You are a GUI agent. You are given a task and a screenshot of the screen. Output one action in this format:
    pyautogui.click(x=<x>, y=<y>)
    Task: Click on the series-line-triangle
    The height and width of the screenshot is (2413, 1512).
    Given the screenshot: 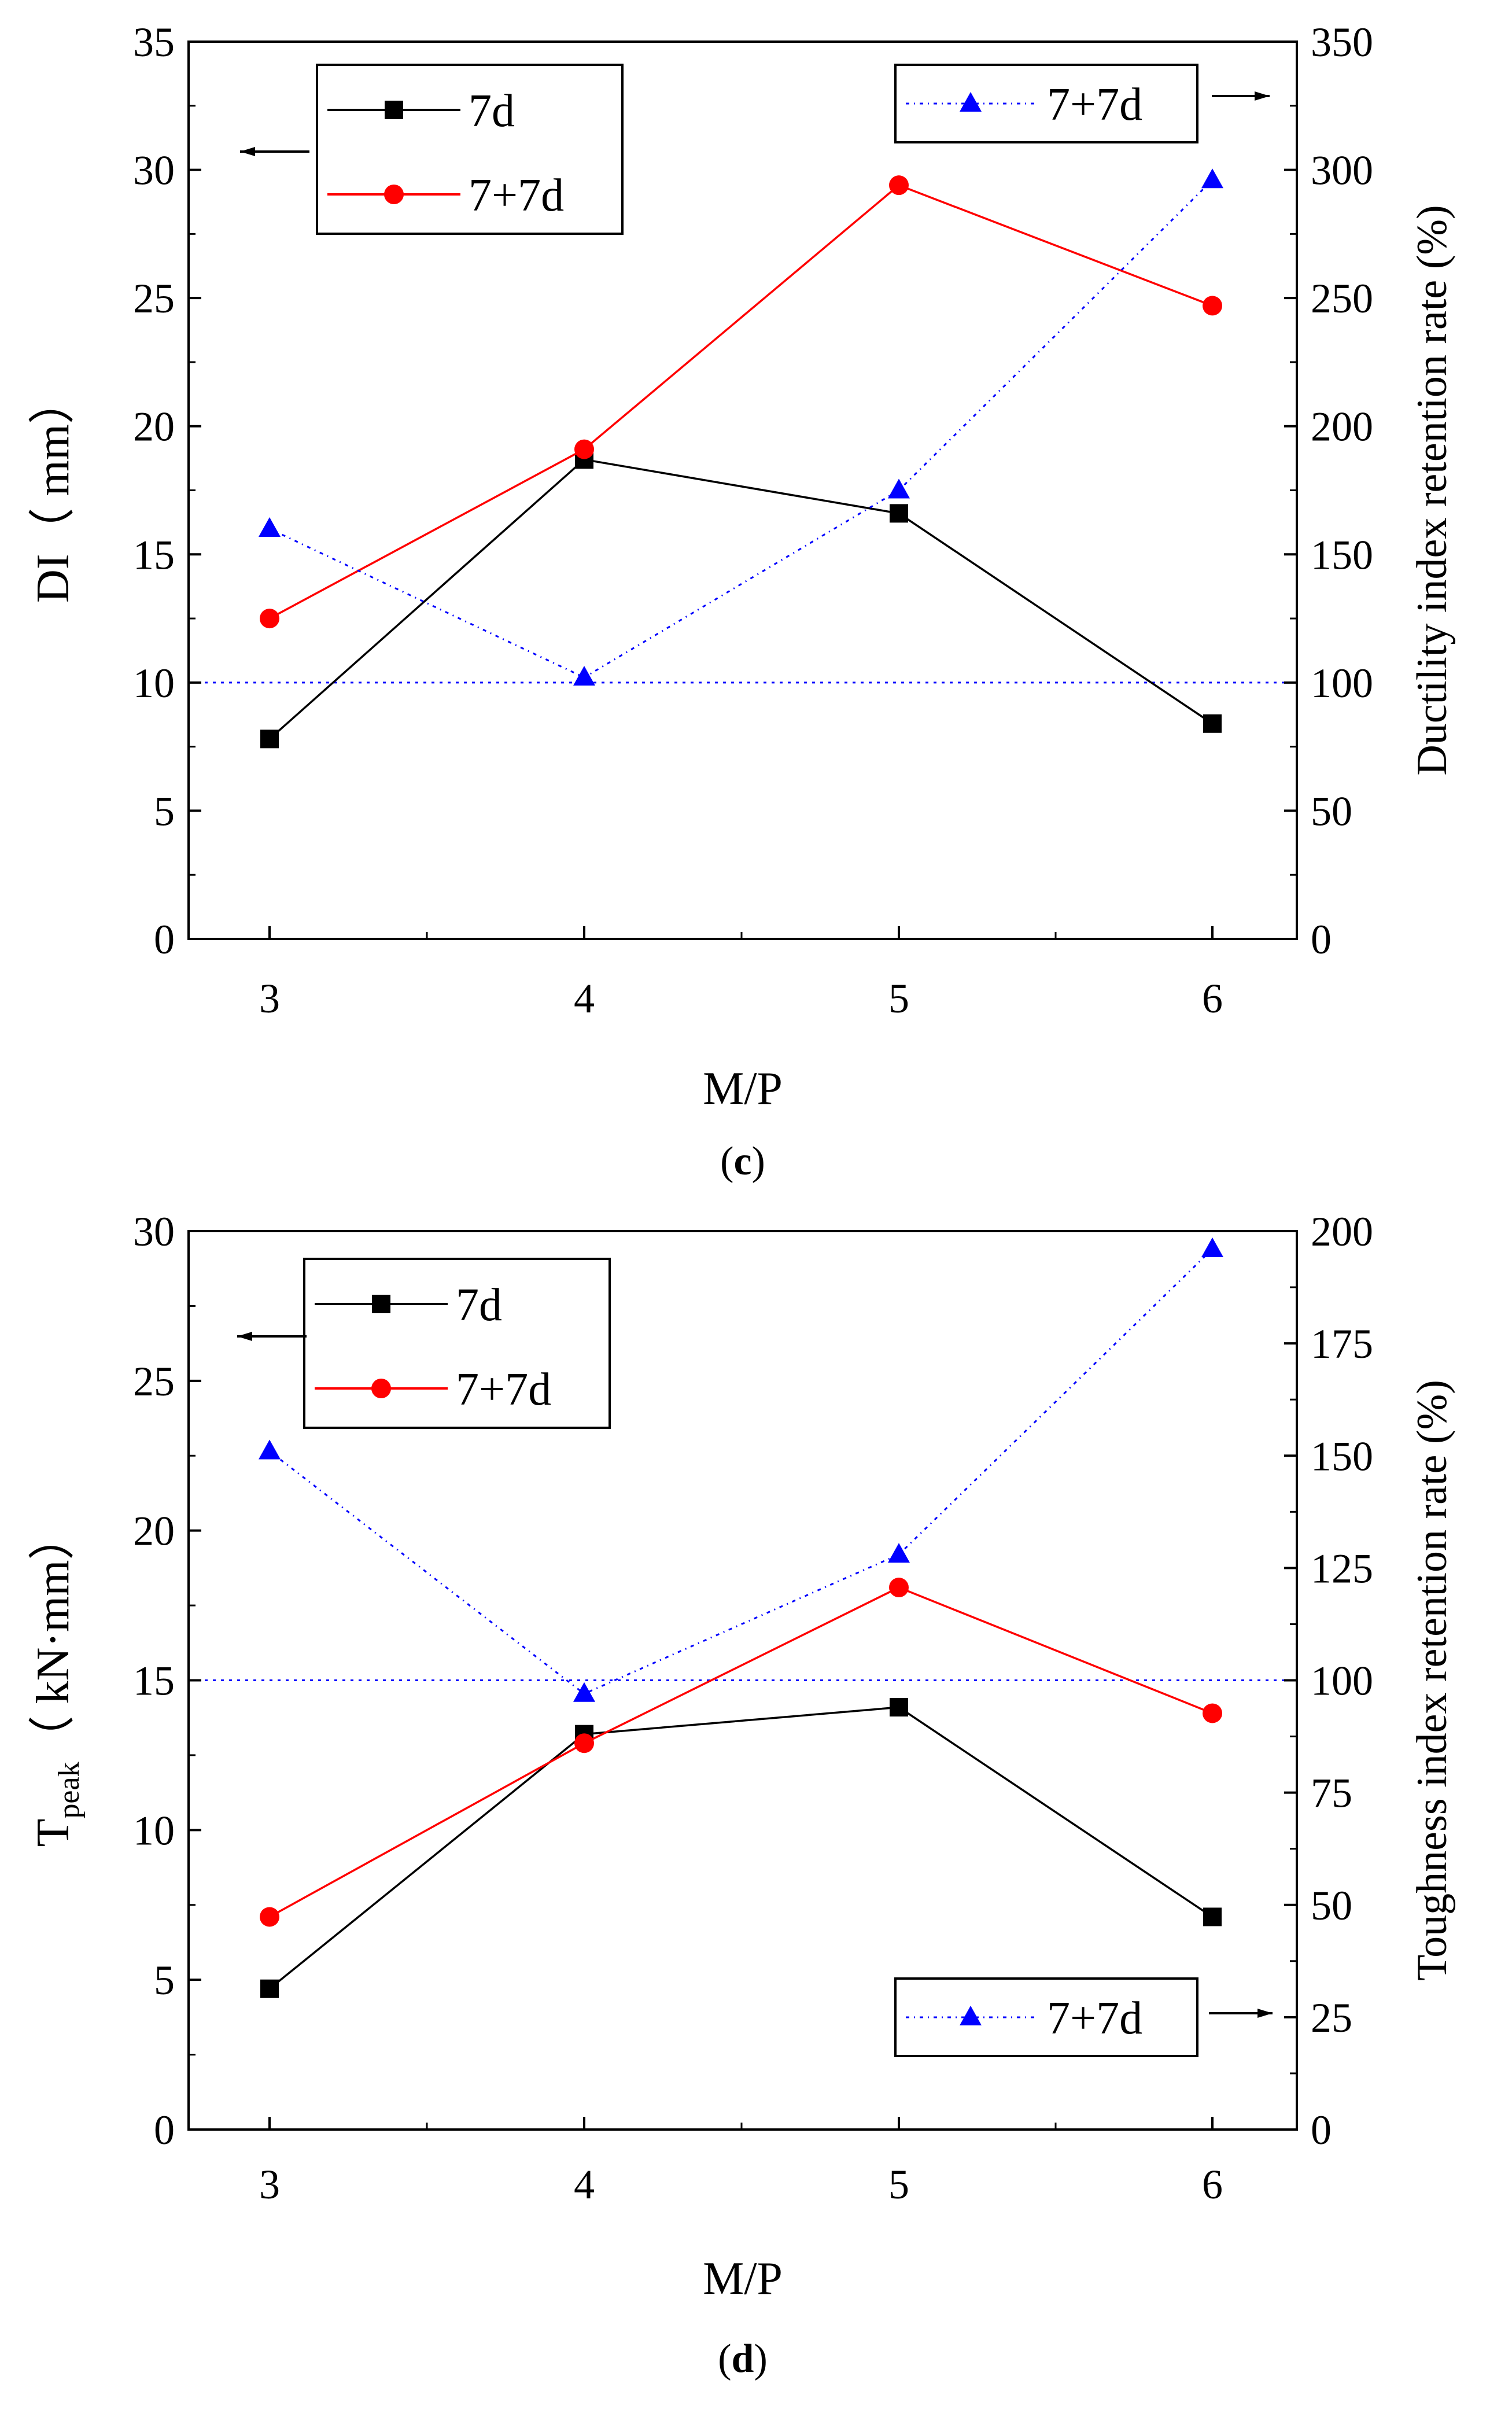 What is the action you would take?
    pyautogui.click(x=741, y=429)
    